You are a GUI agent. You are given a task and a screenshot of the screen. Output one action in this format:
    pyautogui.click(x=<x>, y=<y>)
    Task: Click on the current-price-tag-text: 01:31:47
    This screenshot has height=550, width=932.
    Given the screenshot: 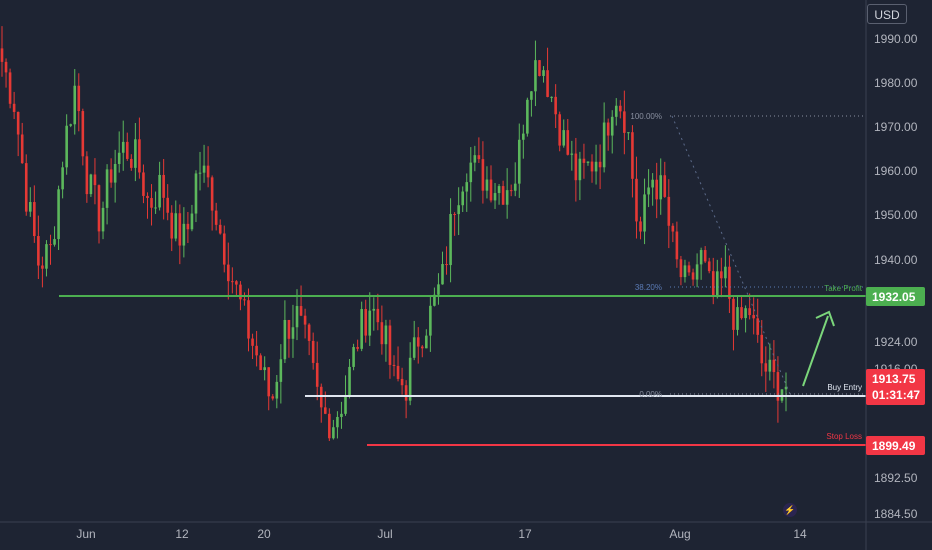 What is the action you would take?
    pyautogui.click(x=896, y=395)
    